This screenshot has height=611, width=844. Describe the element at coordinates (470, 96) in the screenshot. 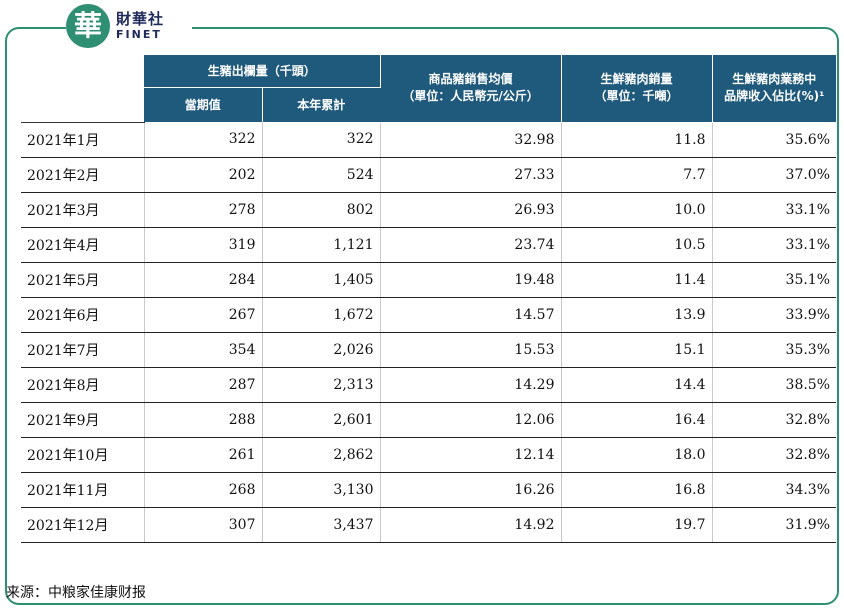

I see `header-avg-price-line2: （單位：人民幣元/公斤）` at that location.